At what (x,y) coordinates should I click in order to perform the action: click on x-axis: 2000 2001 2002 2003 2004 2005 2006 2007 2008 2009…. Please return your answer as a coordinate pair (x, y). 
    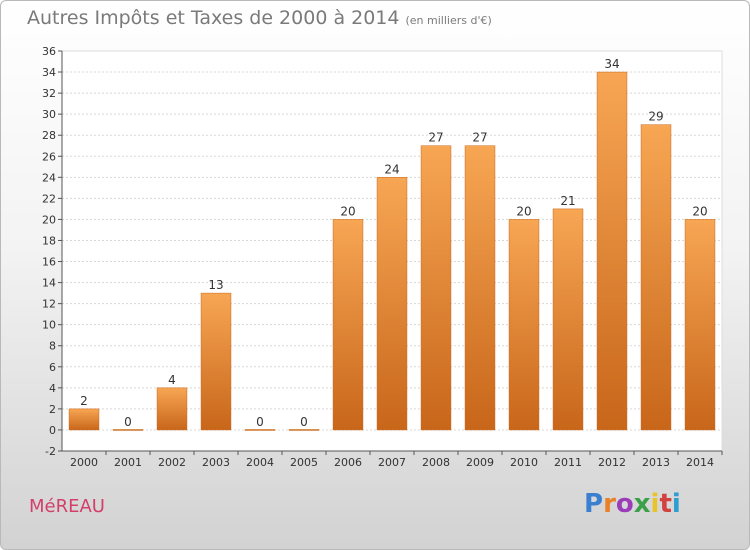
    Looking at the image, I should click on (392, 459).